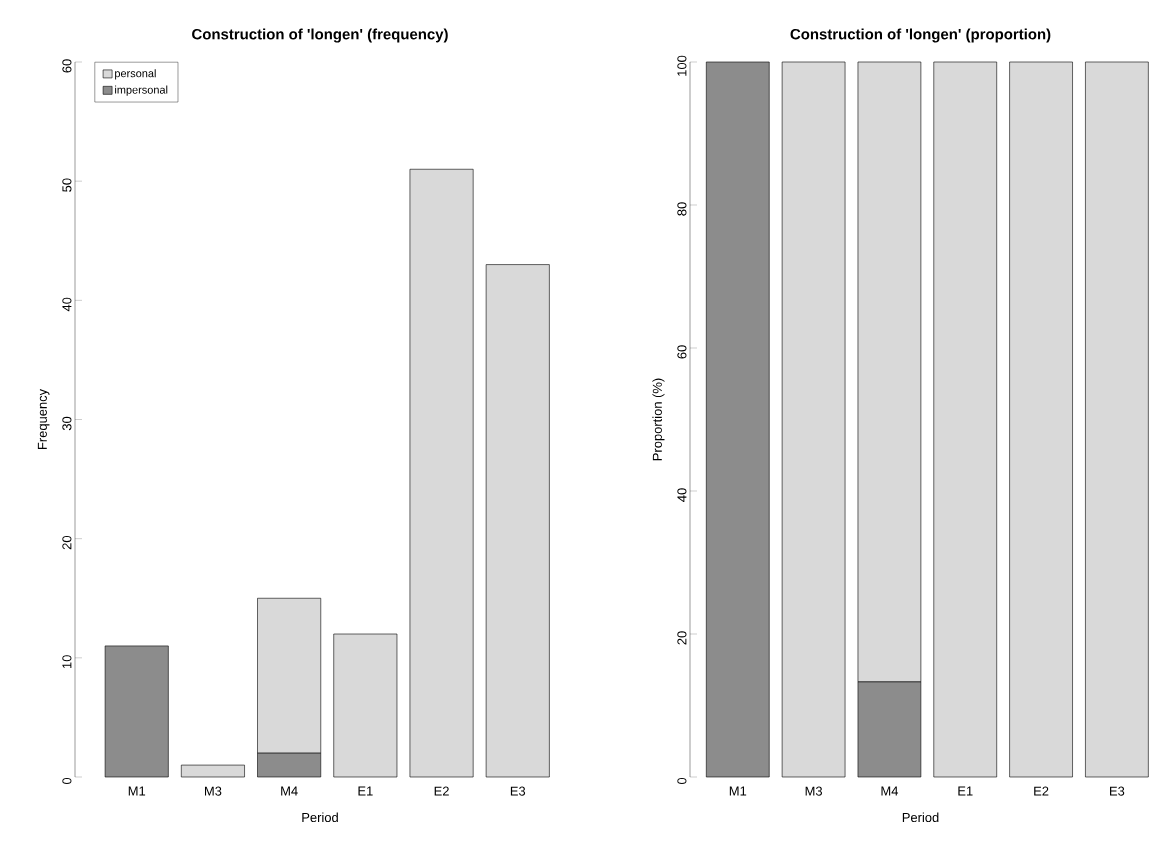 The height and width of the screenshot is (854, 1151). I want to click on y-tick-label: 30, so click(67, 423).